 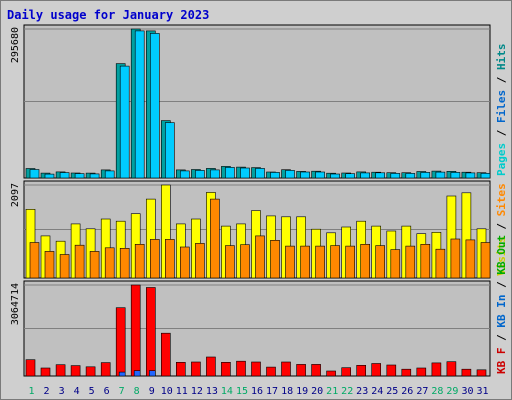 I want to click on legend-entry: KB In, so click(x=501, y=311).